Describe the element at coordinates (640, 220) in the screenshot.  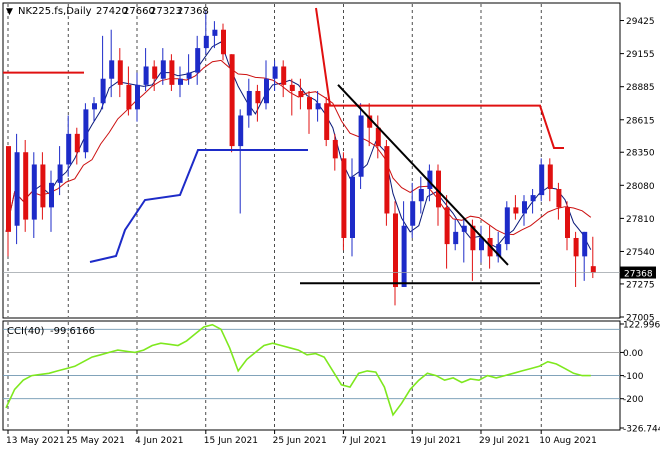
I see `price-tick-label: 27810` at that location.